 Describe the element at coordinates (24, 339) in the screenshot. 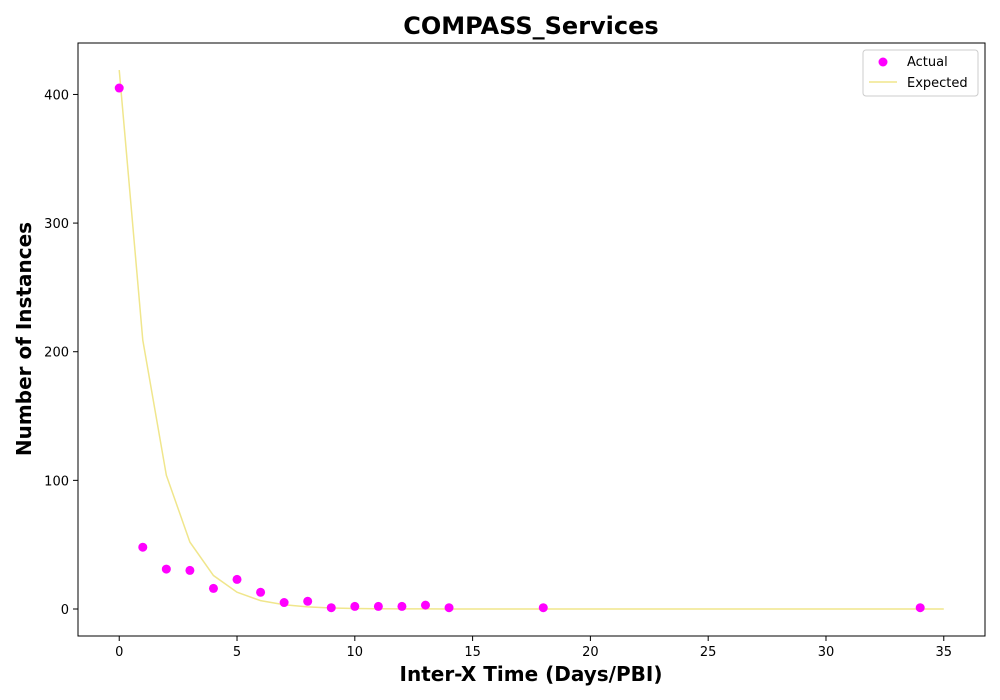

I see `y-axis-label: Number of Instances` at that location.